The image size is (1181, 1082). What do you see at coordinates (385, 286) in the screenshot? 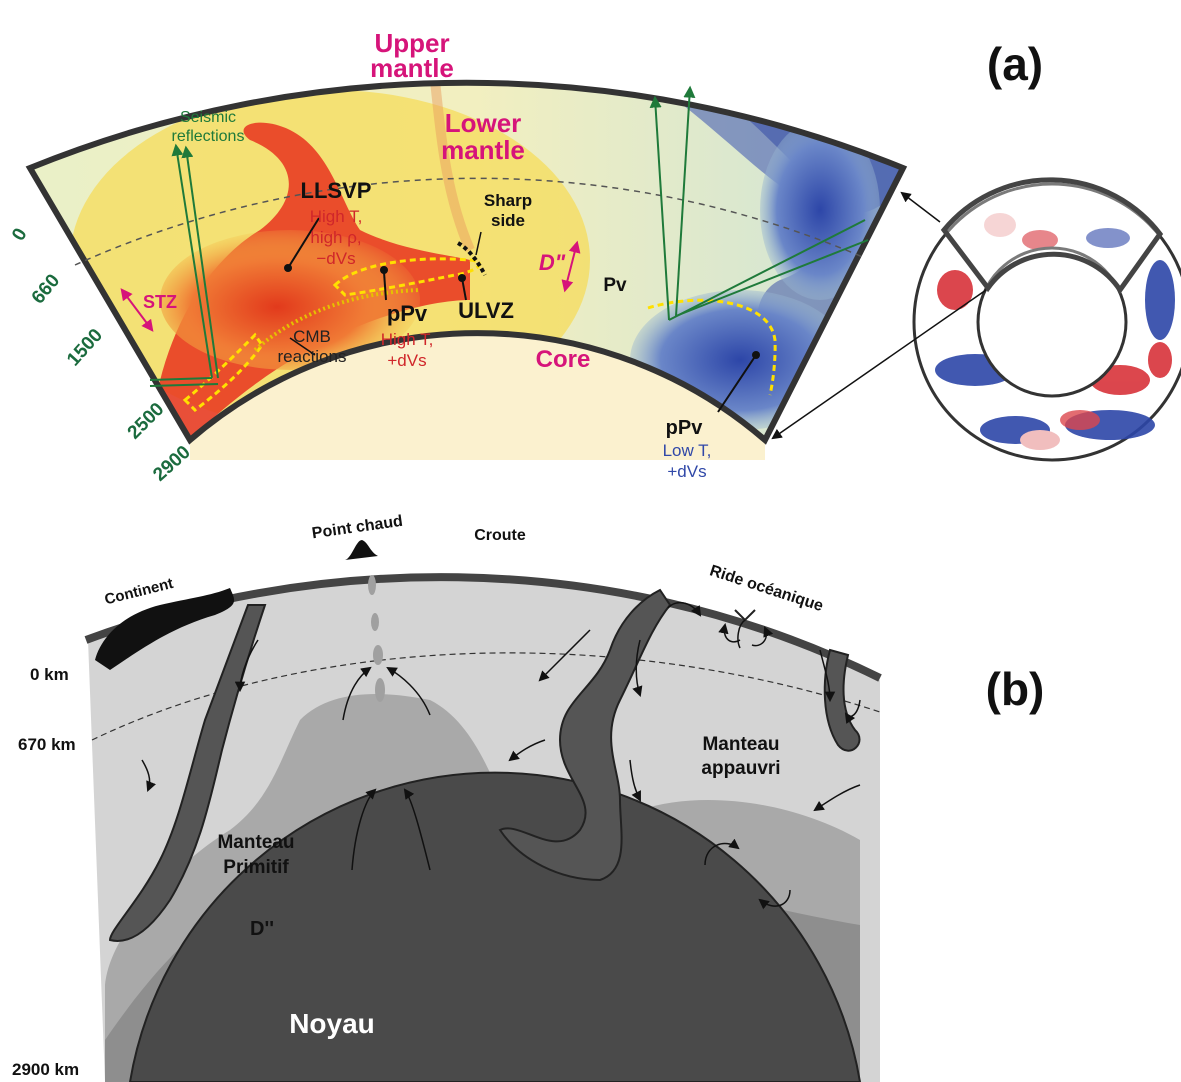
I see `ppv-left-leader` at bounding box center [385, 286].